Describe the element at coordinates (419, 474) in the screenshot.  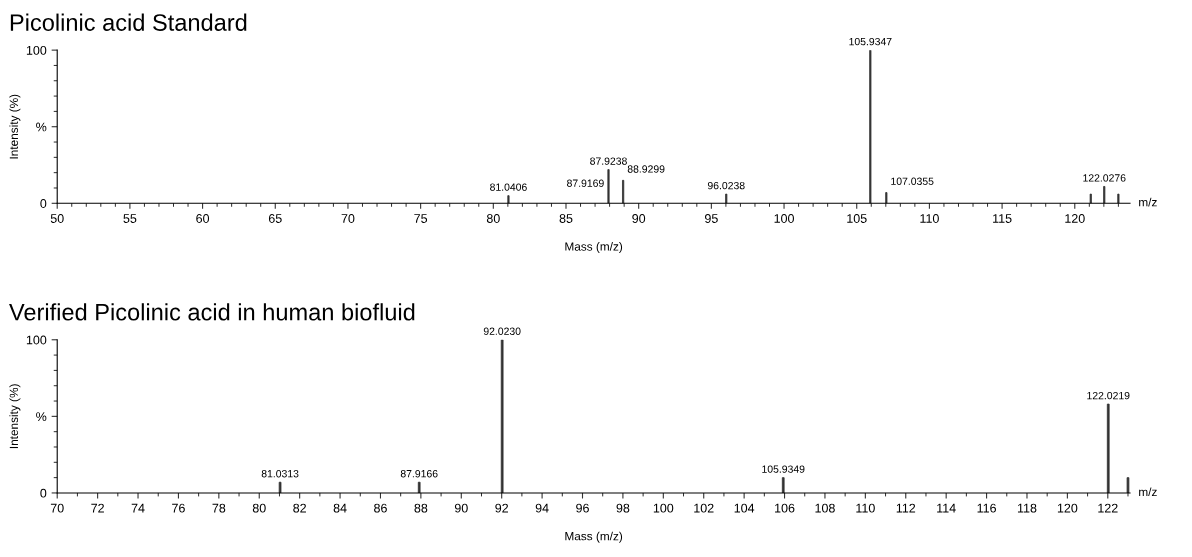
I see `annotation: 87.9166` at that location.